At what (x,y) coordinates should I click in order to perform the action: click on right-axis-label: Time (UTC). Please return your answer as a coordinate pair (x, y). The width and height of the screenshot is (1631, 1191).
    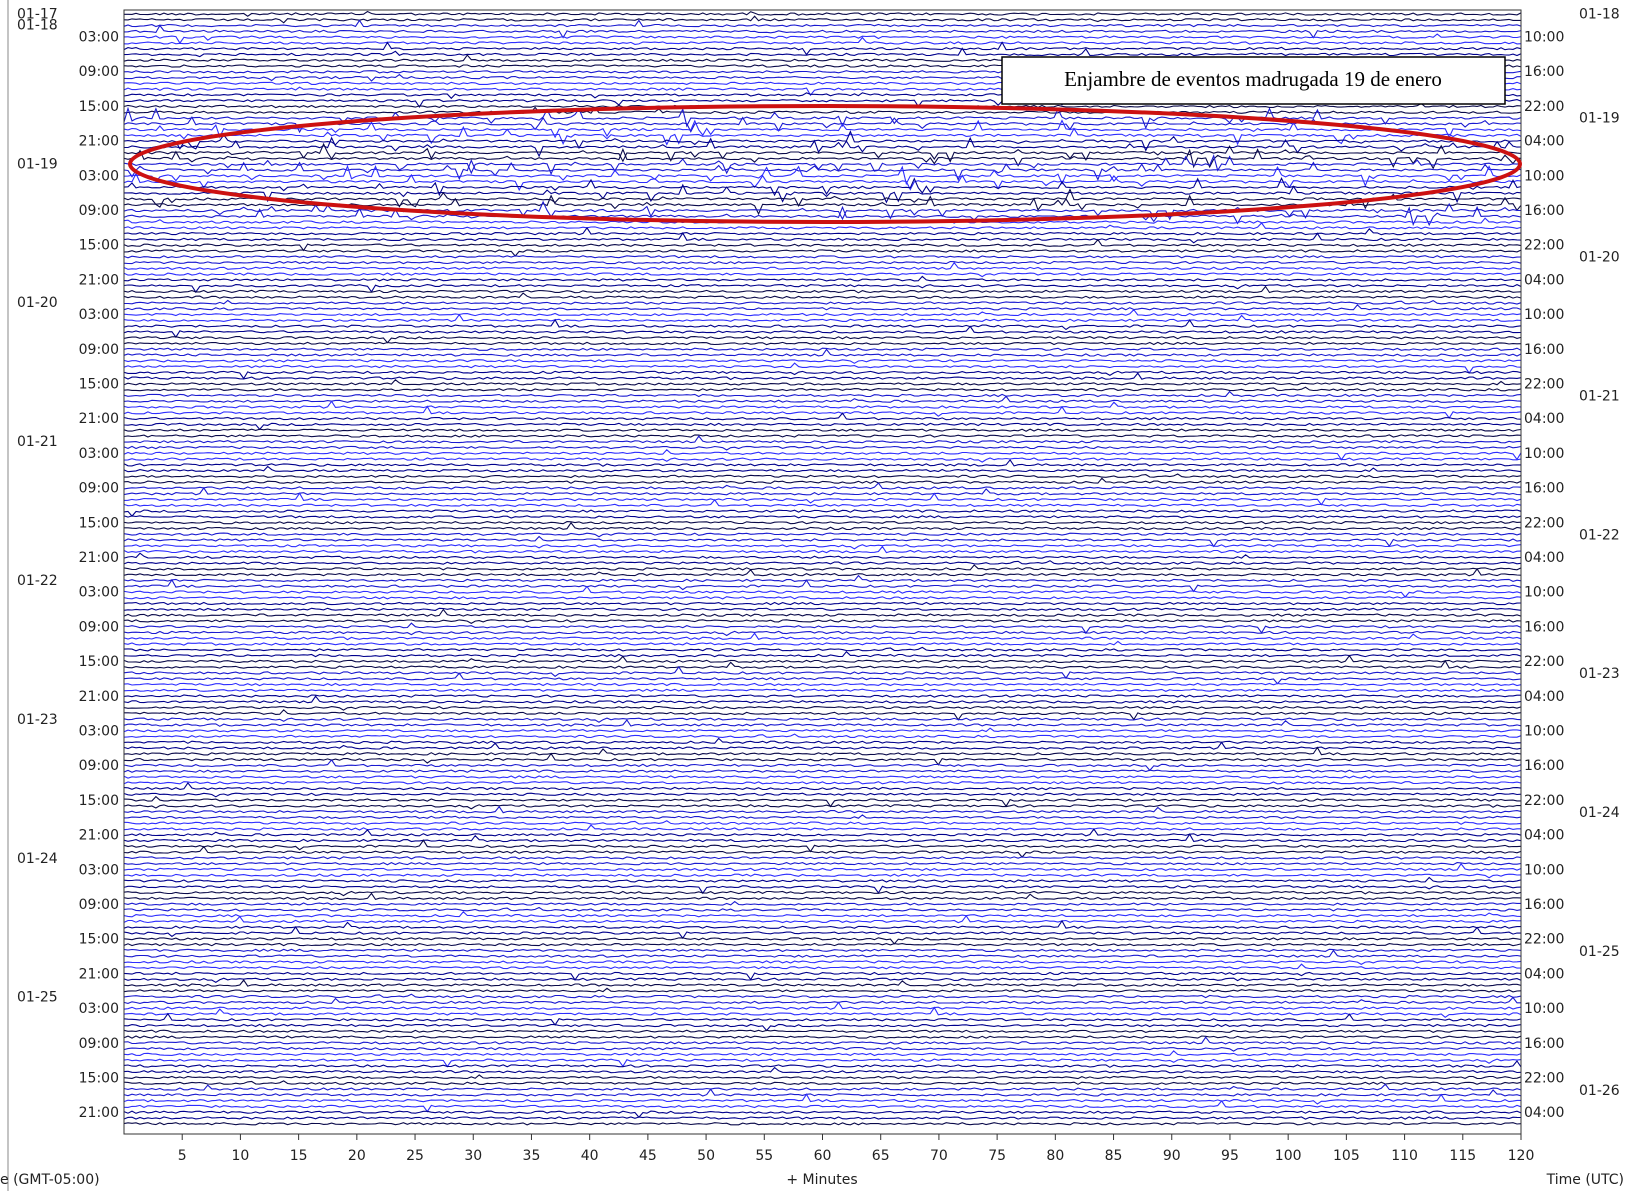
    Looking at the image, I should click on (1585, 1180).